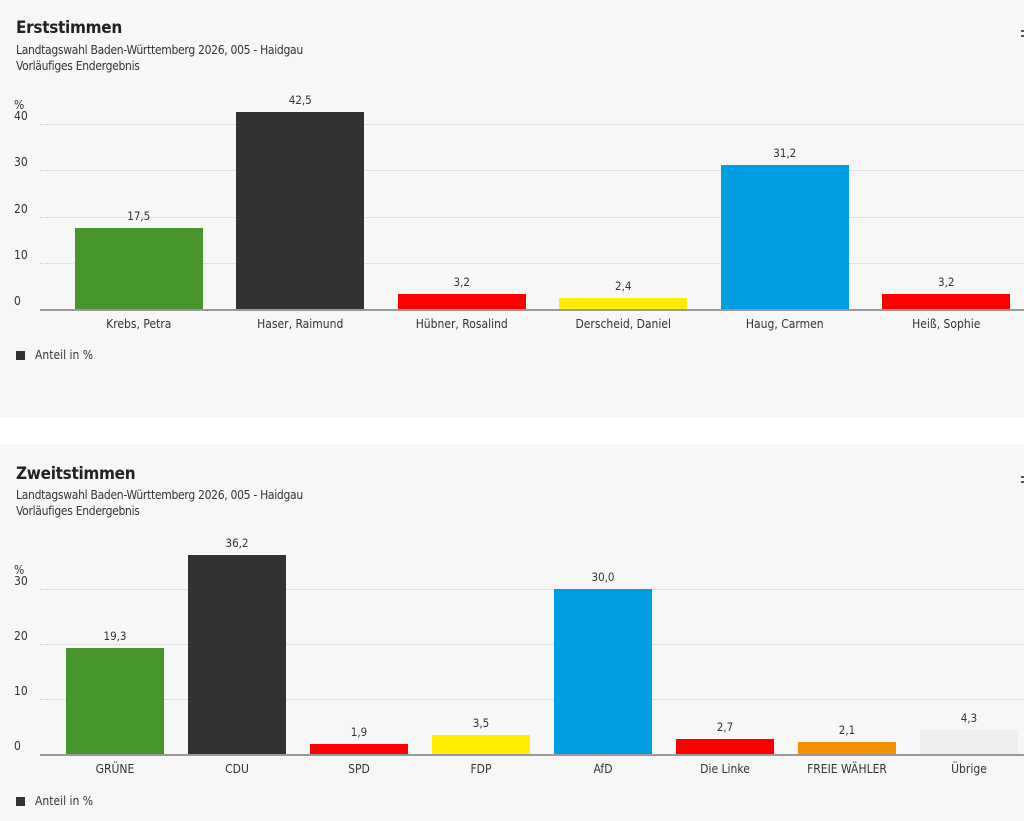  Describe the element at coordinates (300, 324) in the screenshot. I see `category-label: Haser, Raimund` at that location.